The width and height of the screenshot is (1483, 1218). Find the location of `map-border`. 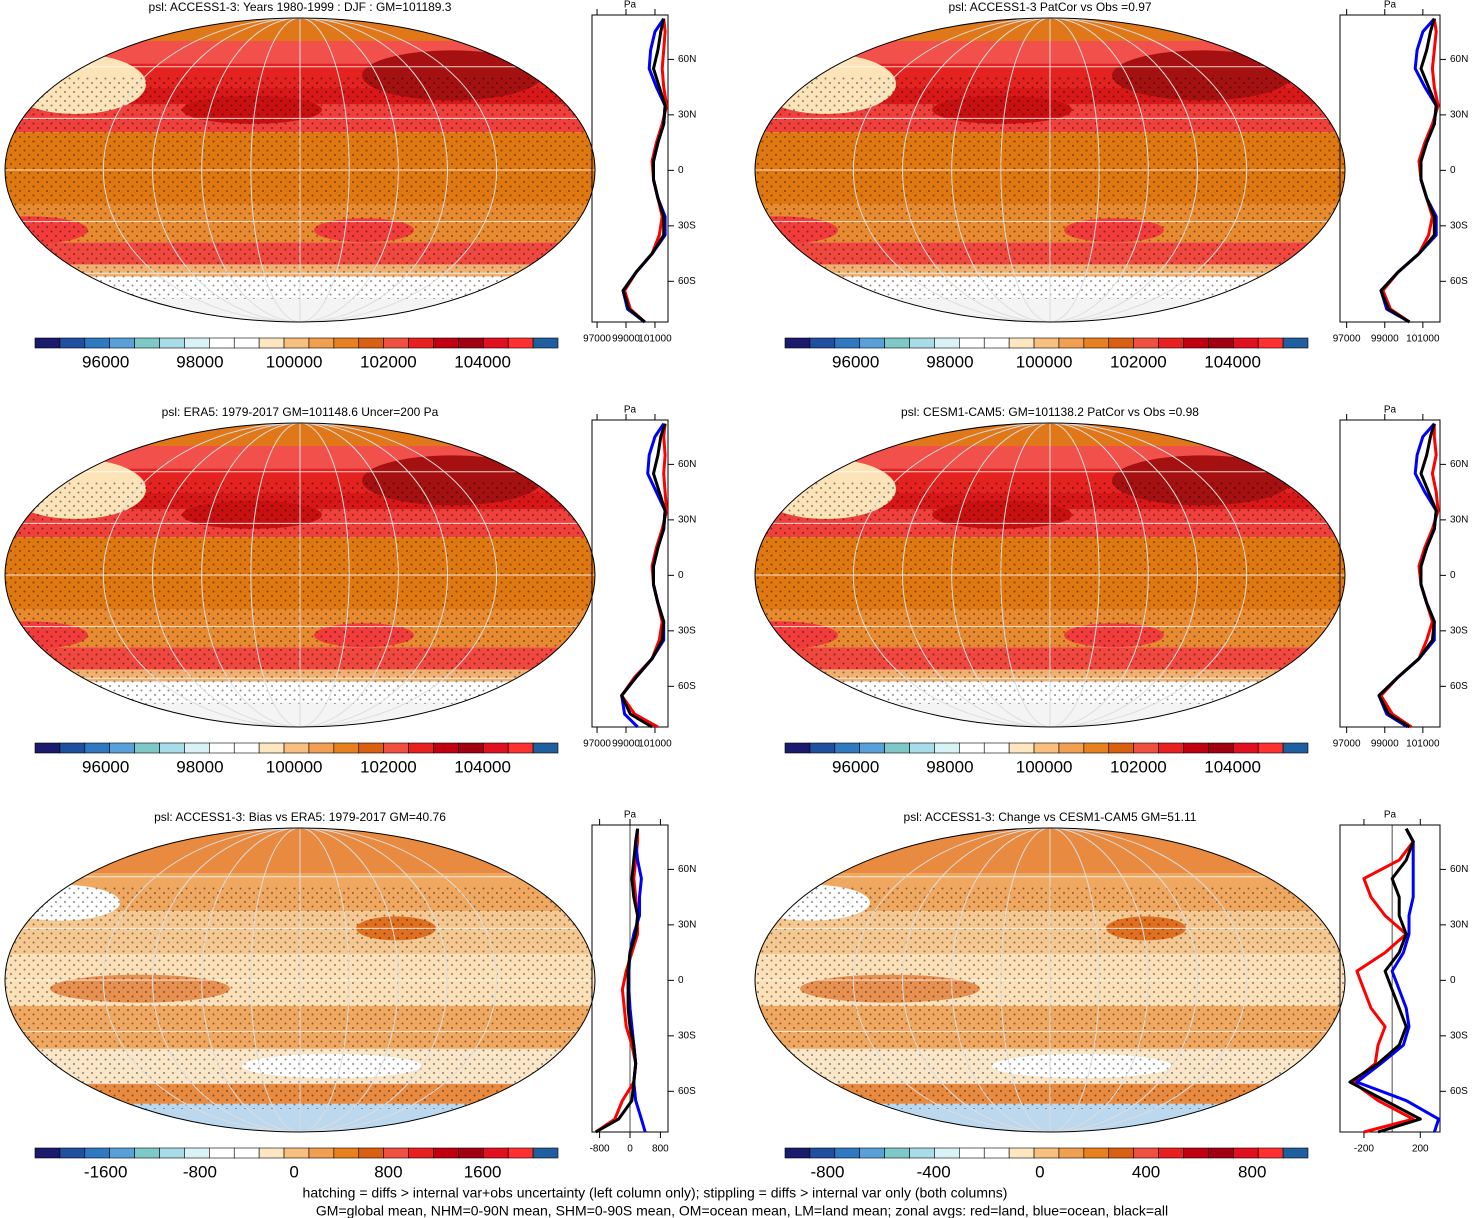

map-border is located at coordinates (300, 170).